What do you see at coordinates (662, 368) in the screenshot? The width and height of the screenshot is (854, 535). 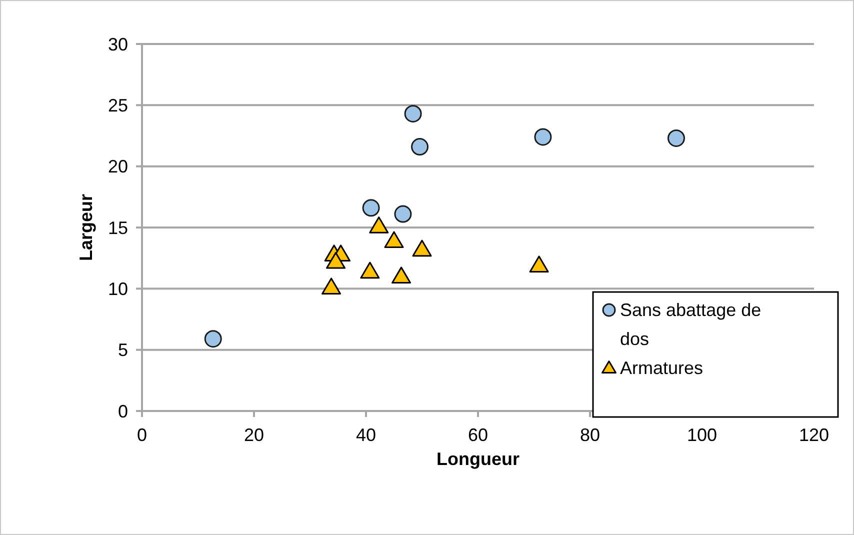 I see `legend-label: Armatures` at bounding box center [662, 368].